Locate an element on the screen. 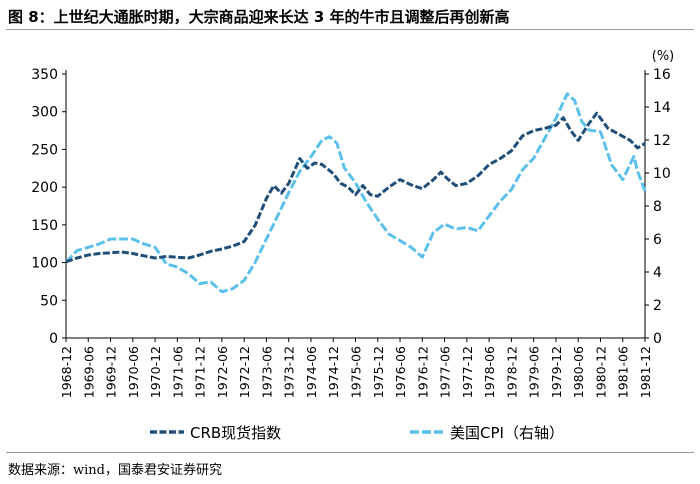 The image size is (700, 484). x-tick-label: 1977-12 is located at coordinates (467, 372).